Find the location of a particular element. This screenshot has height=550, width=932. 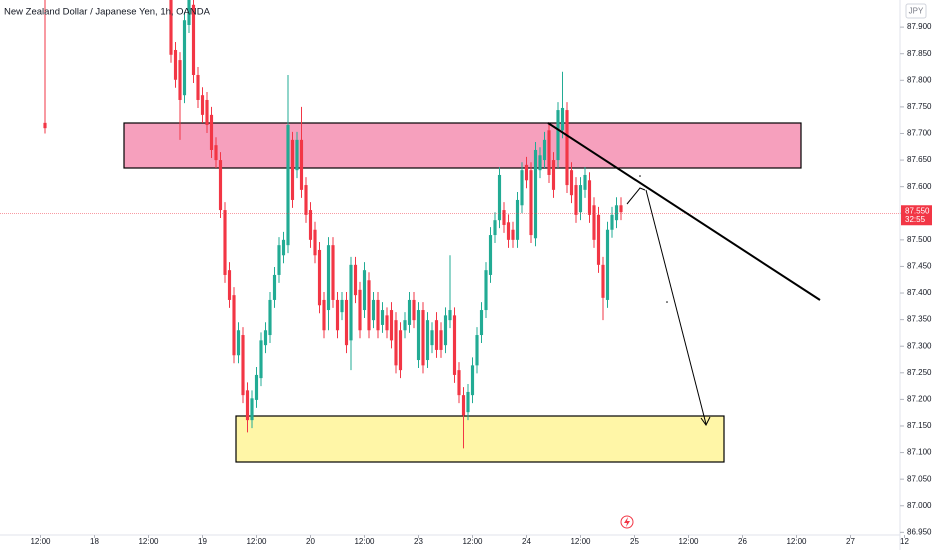

x-tick-label: 18 is located at coordinates (94, 541).